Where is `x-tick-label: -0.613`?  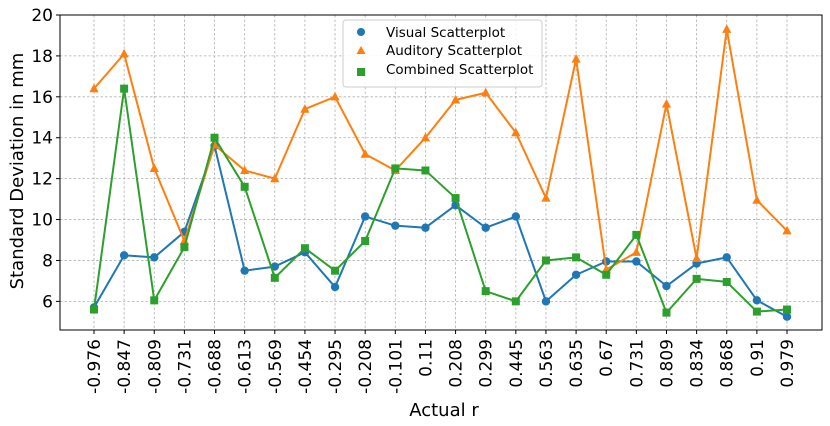
x-tick-label: -0.613 is located at coordinates (246, 366).